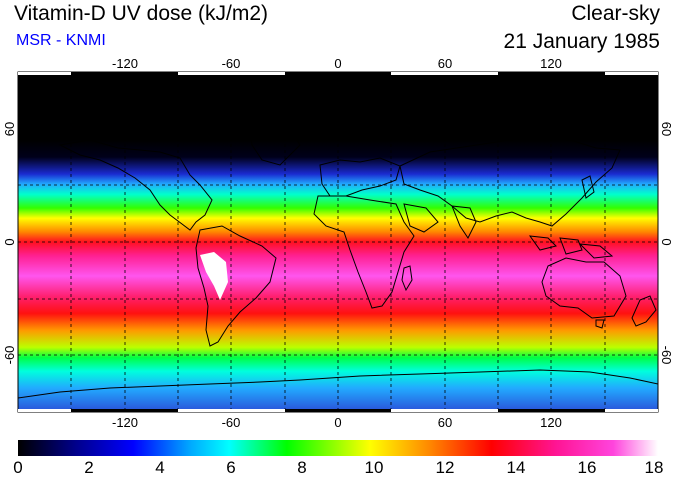  What do you see at coordinates (337, 422) in the screenshot?
I see `lon-label-bottom-0: 0` at bounding box center [337, 422].